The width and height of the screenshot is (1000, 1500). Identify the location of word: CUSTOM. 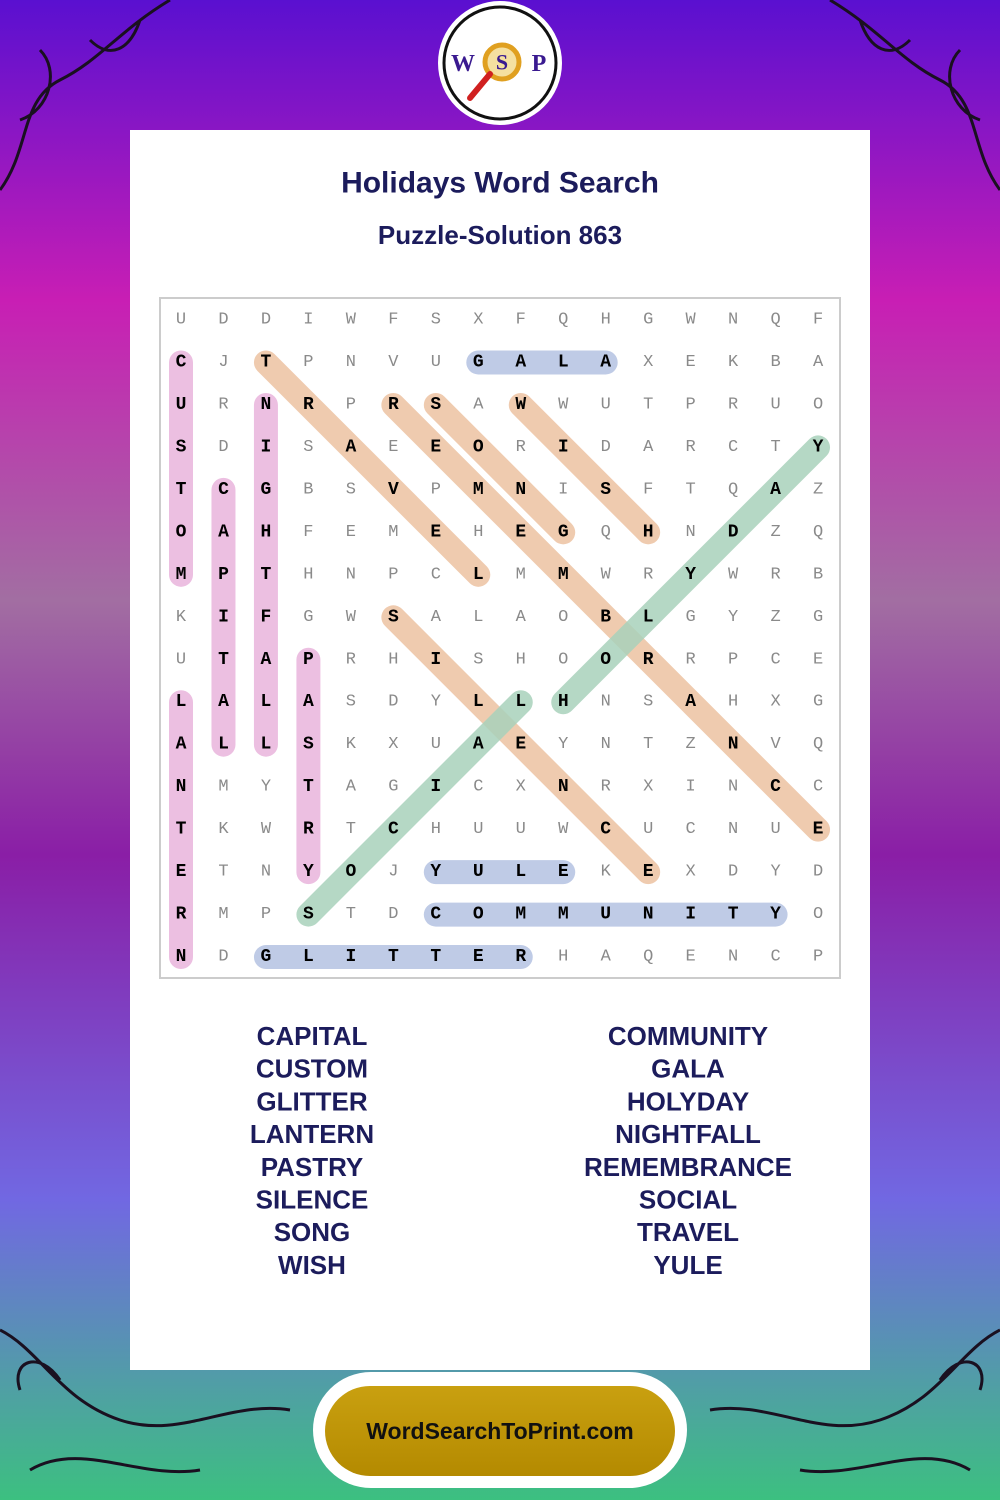
(312, 1069).